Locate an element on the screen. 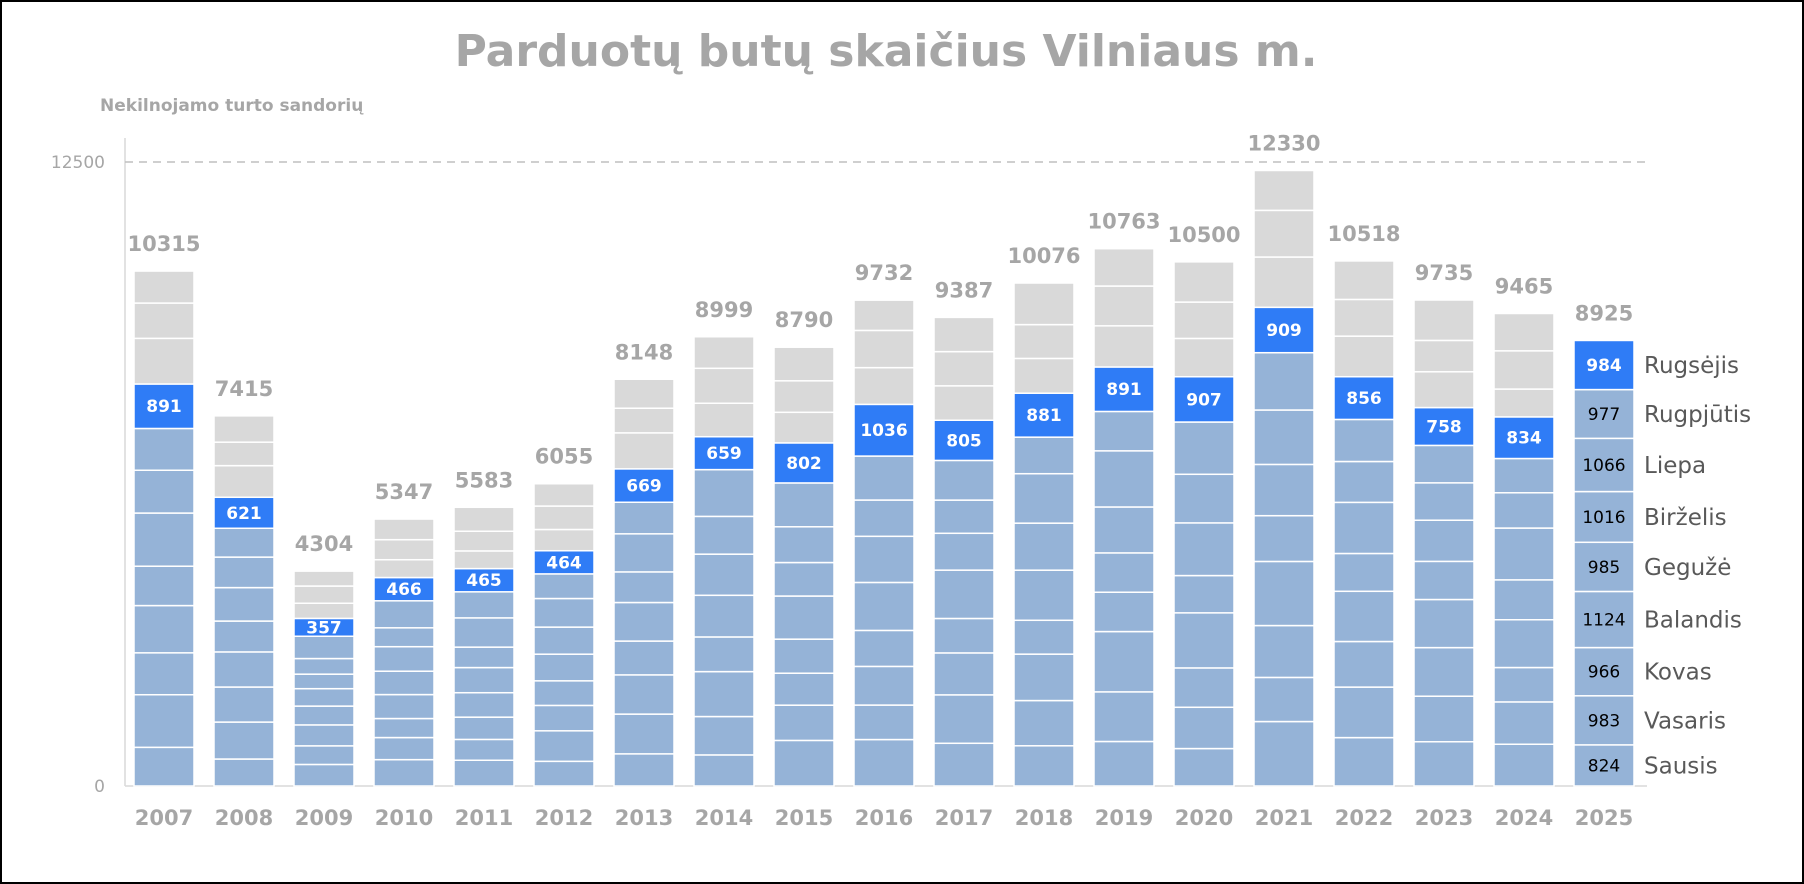  month-name-label: Rugsėjis is located at coordinates (1691, 366).